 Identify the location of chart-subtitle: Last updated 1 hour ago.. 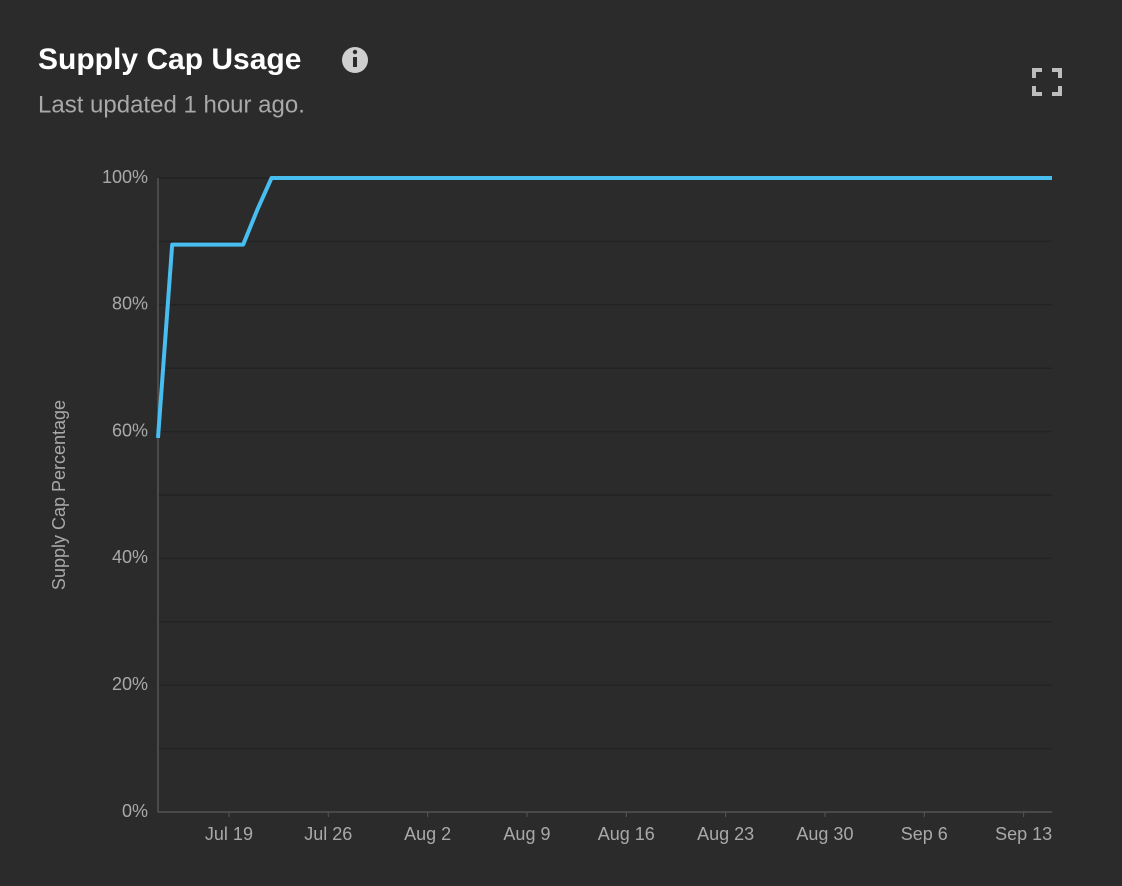
(171, 104).